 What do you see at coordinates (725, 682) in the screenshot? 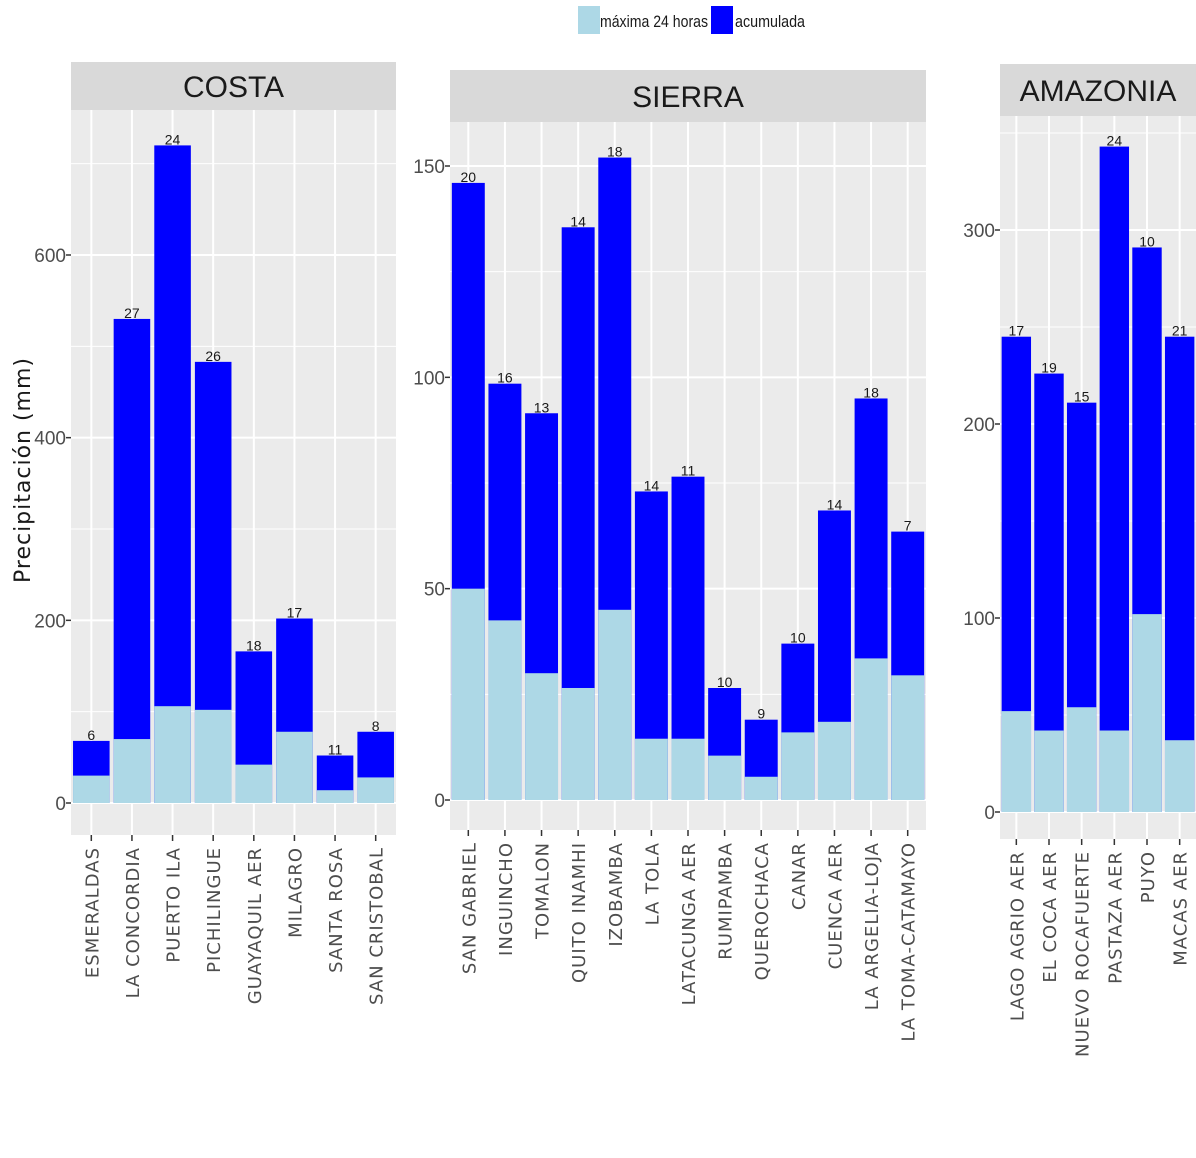
I see `data-label-rumipamba: 10` at bounding box center [725, 682].